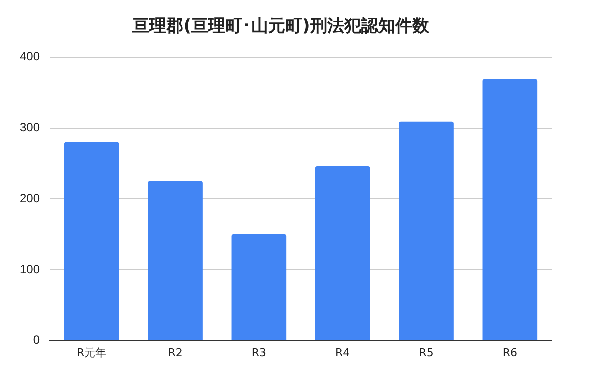 The image size is (600, 371). I want to click on y-tick-label: 100, so click(30, 269).